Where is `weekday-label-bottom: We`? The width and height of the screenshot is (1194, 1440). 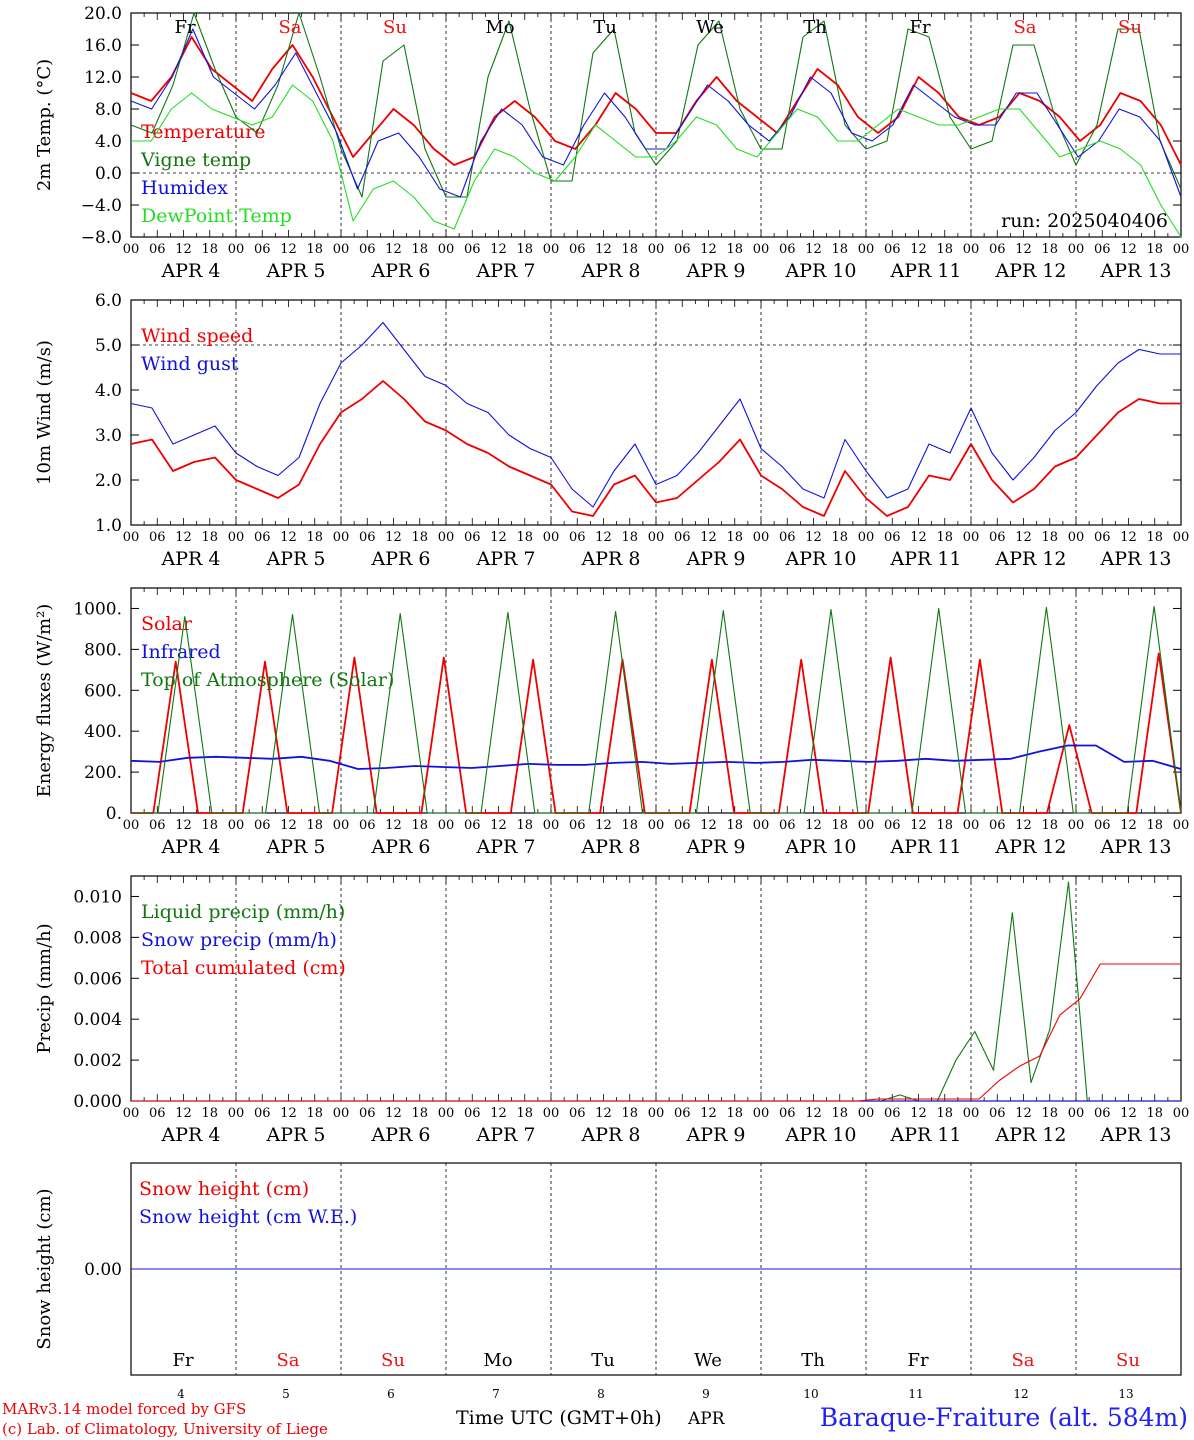
weekday-label-bottom: We is located at coordinates (708, 1360).